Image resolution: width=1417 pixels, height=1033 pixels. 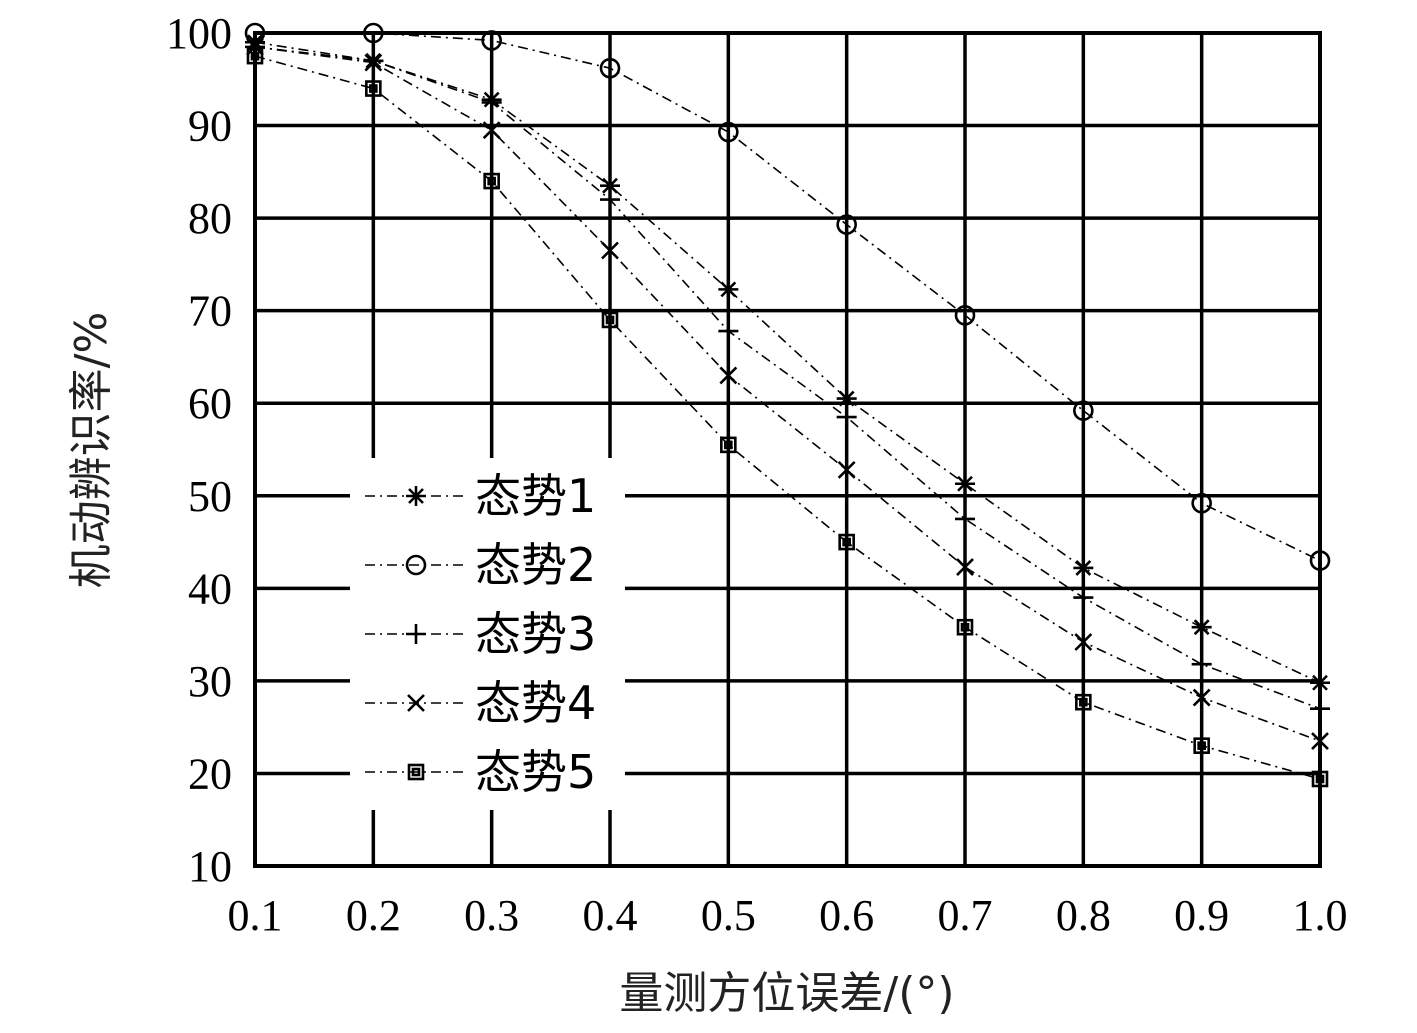 I want to click on point-series3-0.7, so click(x=965, y=518).